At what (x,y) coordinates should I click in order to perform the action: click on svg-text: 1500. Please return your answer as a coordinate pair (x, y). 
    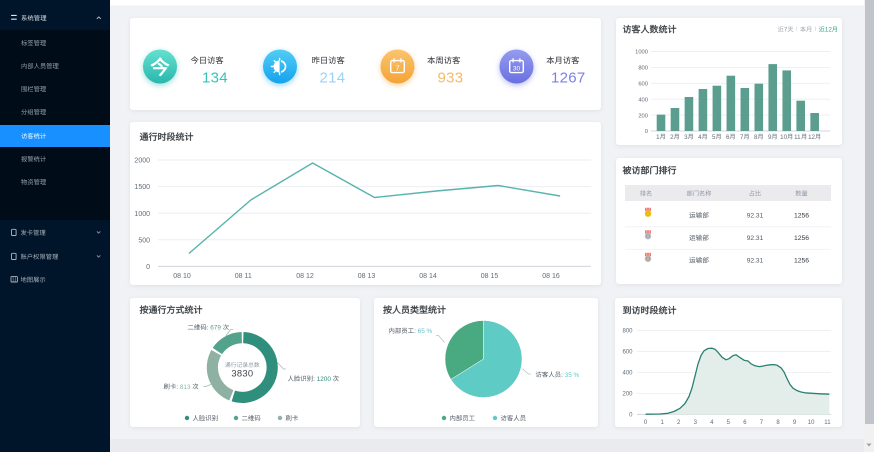
    Looking at the image, I should click on (142, 187).